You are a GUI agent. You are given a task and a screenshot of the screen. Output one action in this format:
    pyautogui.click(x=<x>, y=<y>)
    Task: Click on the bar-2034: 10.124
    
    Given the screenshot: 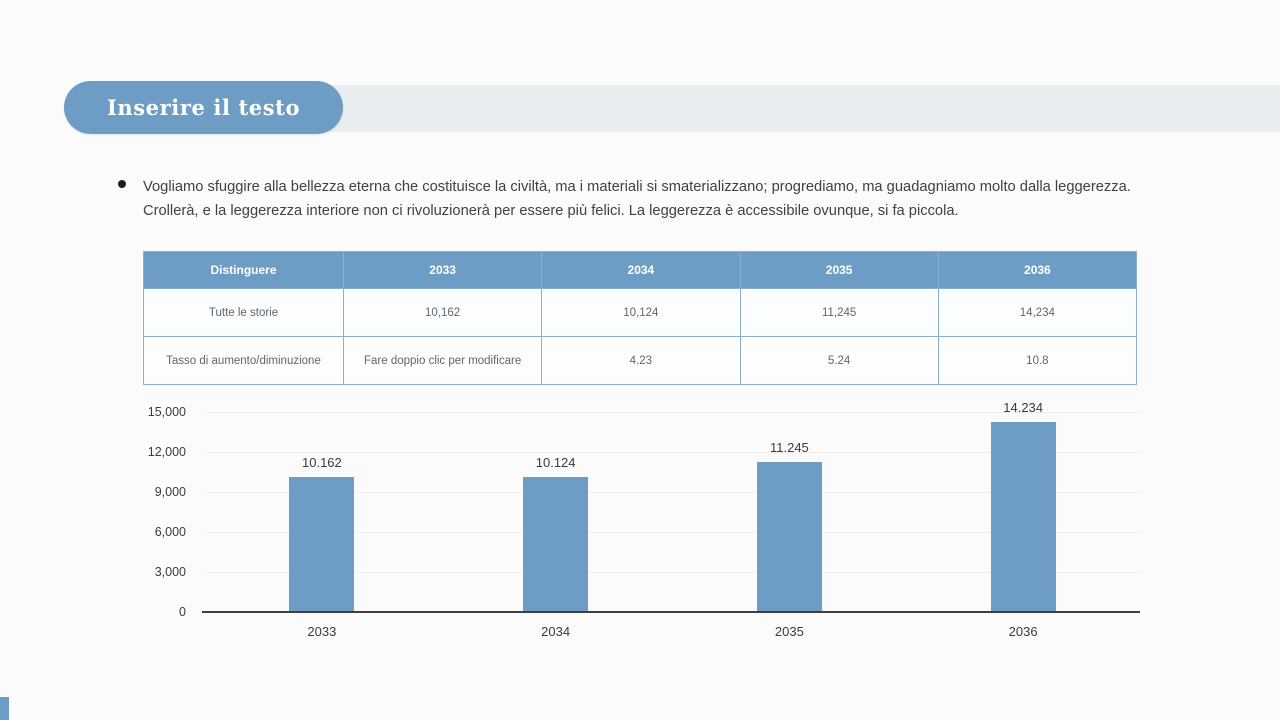 What is the action you would take?
    pyautogui.click(x=556, y=533)
    